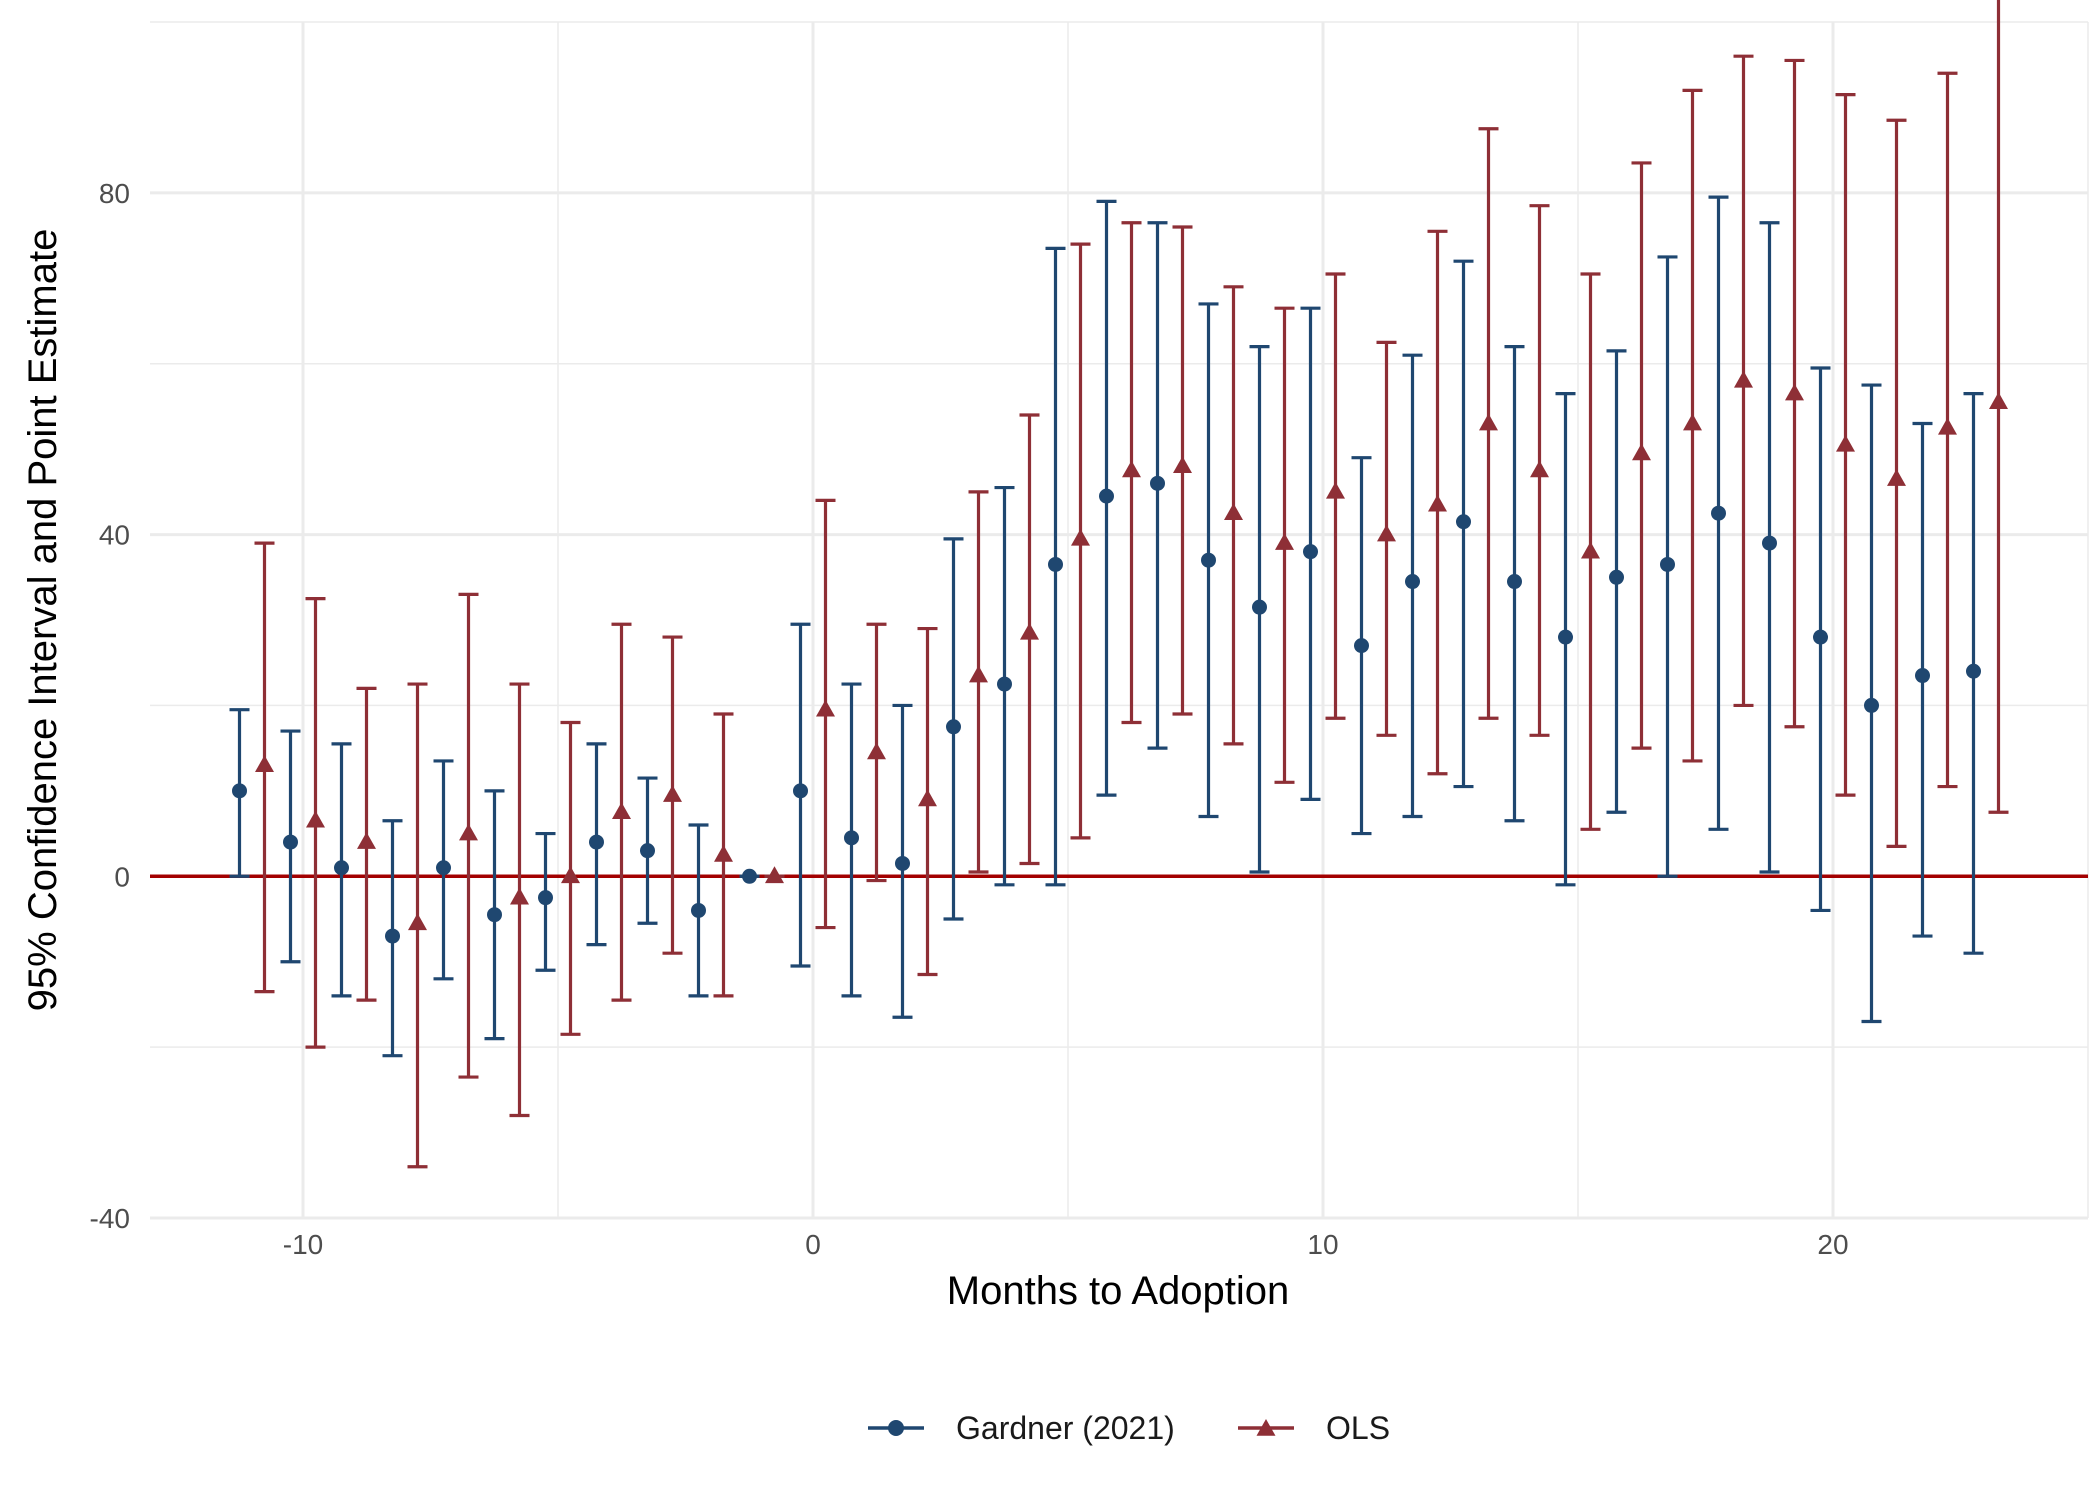 This screenshot has height=1500, width=2100. What do you see at coordinates (110, 1218) in the screenshot?
I see `y-tick-label: -40` at bounding box center [110, 1218].